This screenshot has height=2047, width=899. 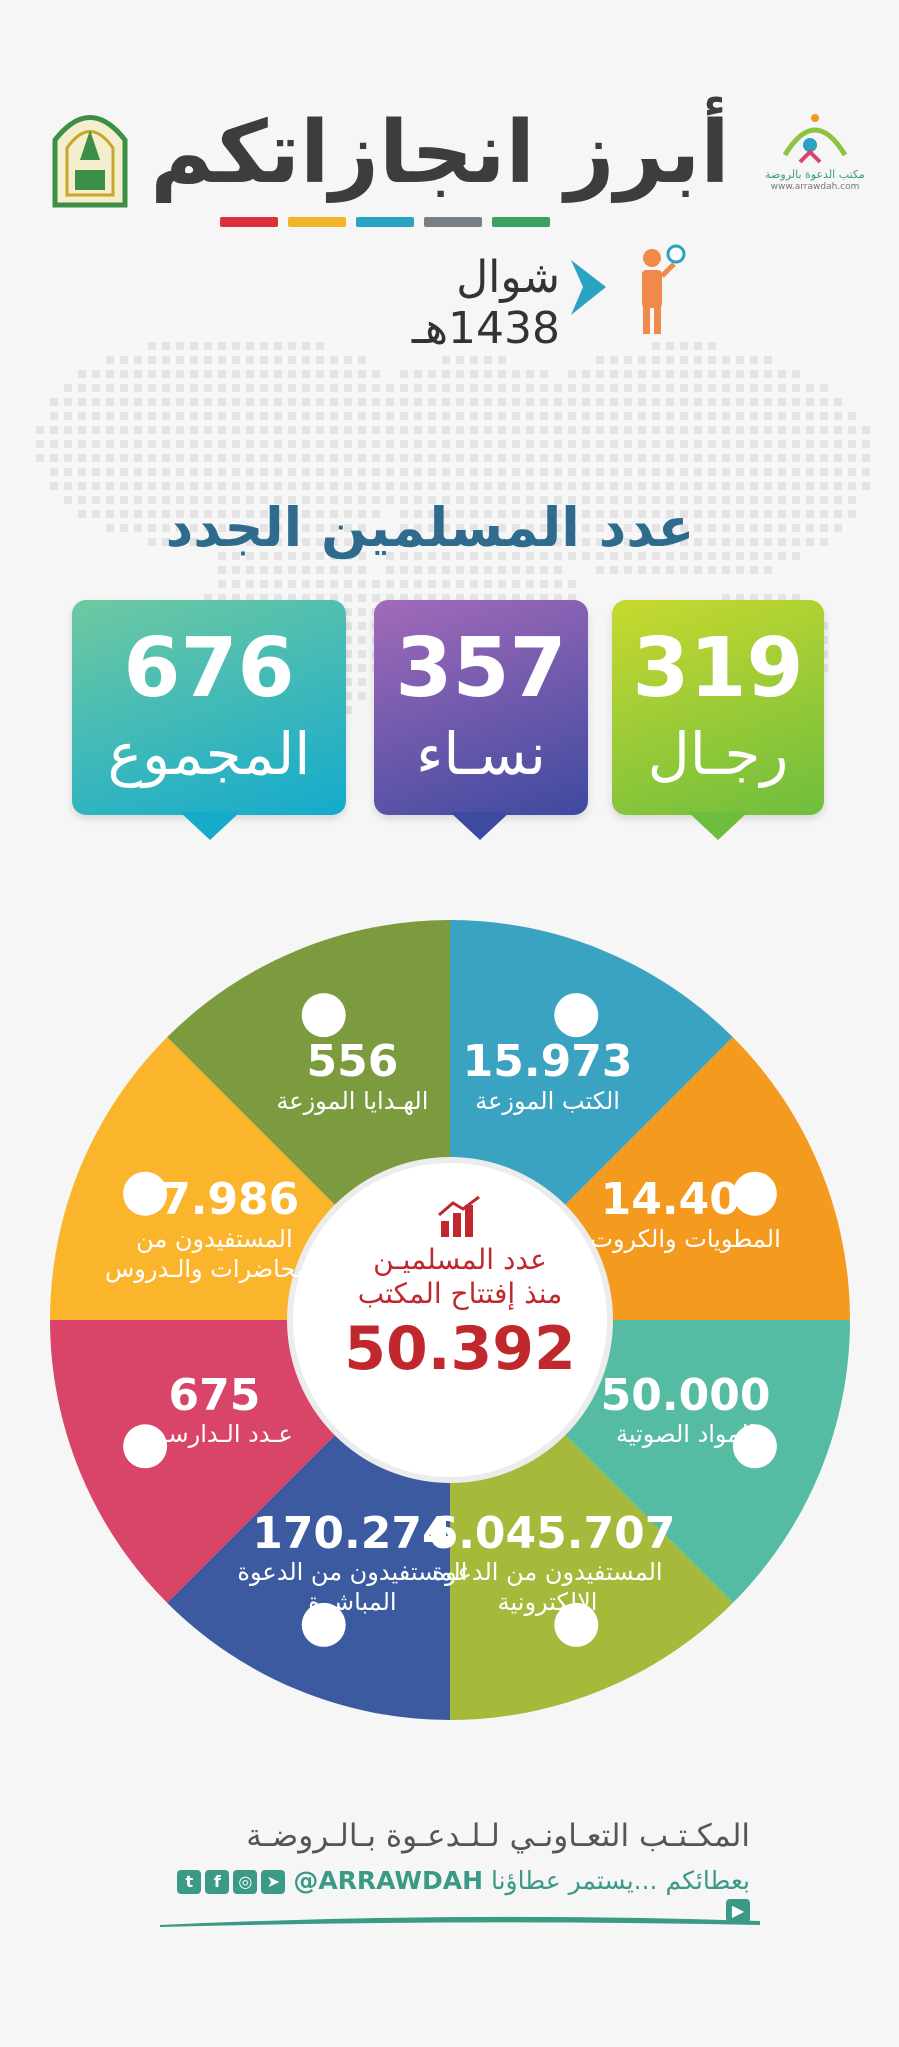 I want to click on office-logo-text: مكتب الدعوة بالروضة, so click(x=815, y=174).